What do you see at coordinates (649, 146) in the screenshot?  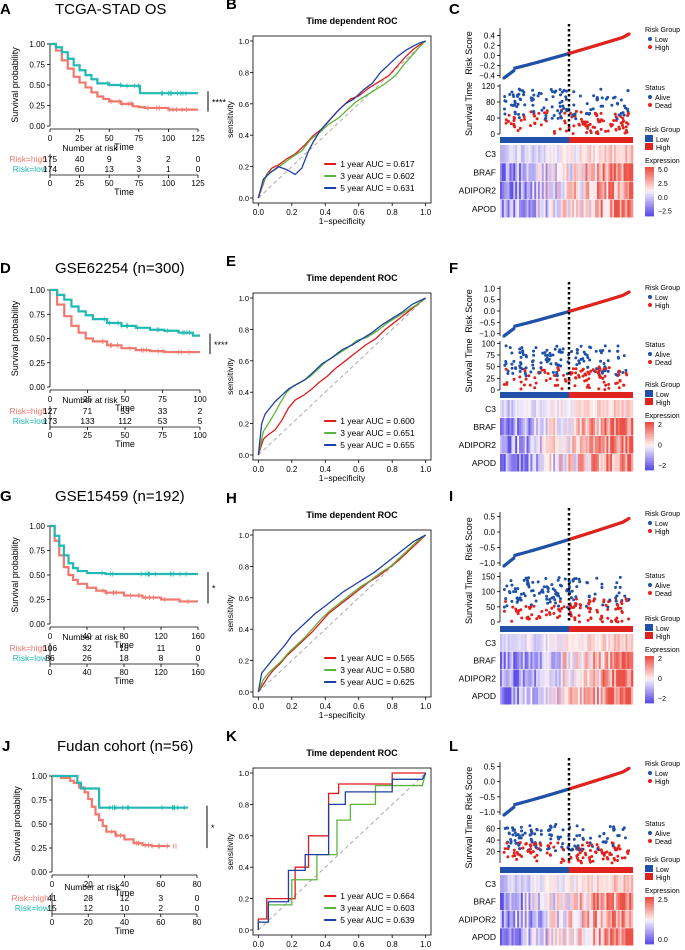 I see `legend-bar-high-swatch` at bounding box center [649, 146].